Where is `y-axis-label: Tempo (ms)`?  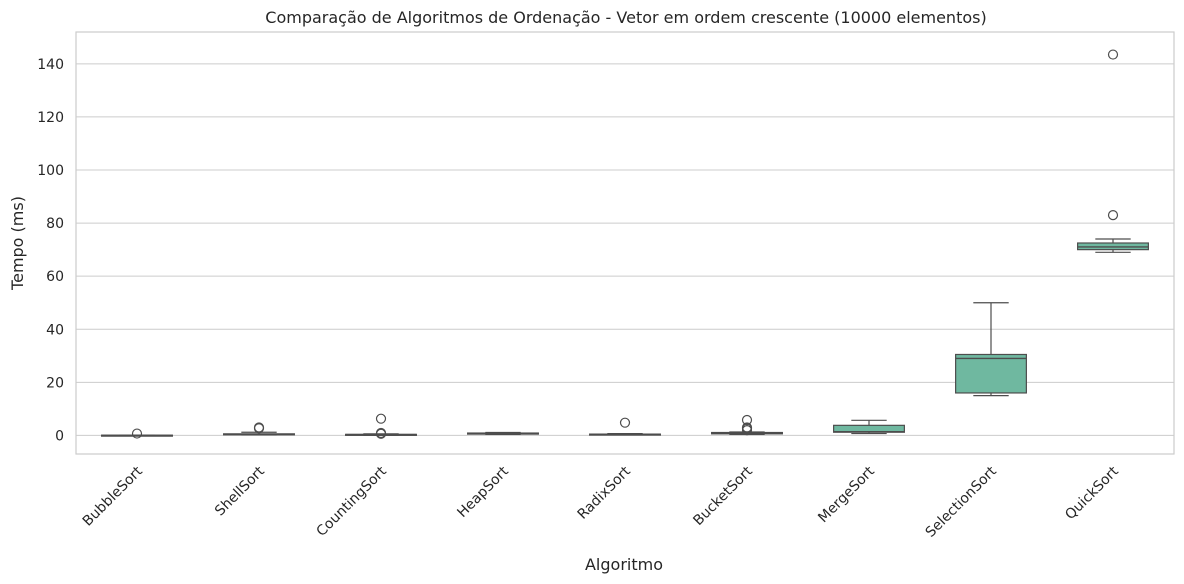
y-axis-label: Tempo (ms) is located at coordinates (17, 243).